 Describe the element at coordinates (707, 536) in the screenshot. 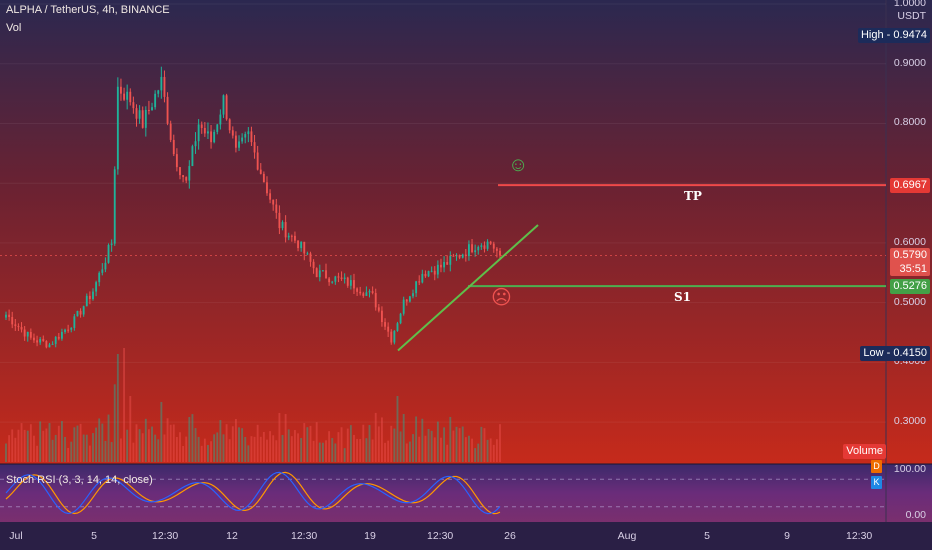

I see `time-tick-label: 5` at that location.